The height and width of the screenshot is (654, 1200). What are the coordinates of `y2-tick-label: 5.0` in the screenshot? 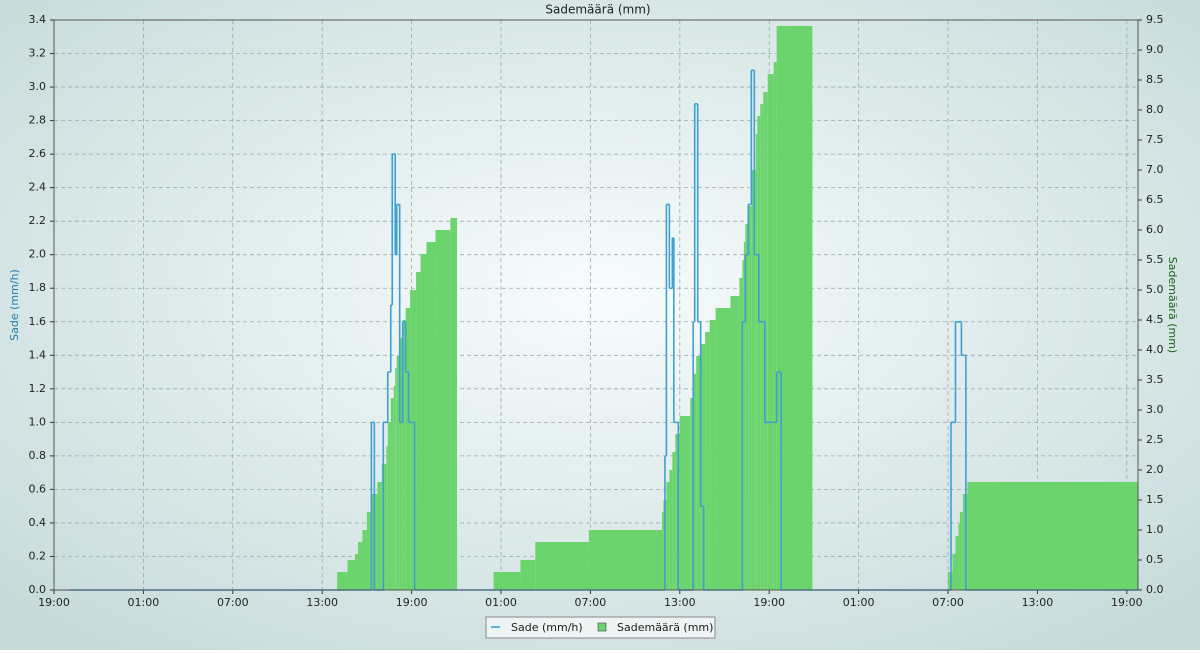 It's located at (1155, 289).